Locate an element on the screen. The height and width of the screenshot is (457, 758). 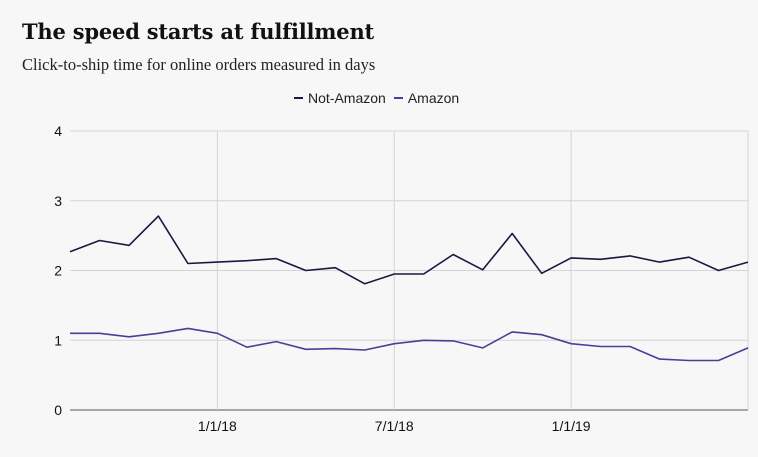
legend-swatch-amazon is located at coordinates (398, 98).